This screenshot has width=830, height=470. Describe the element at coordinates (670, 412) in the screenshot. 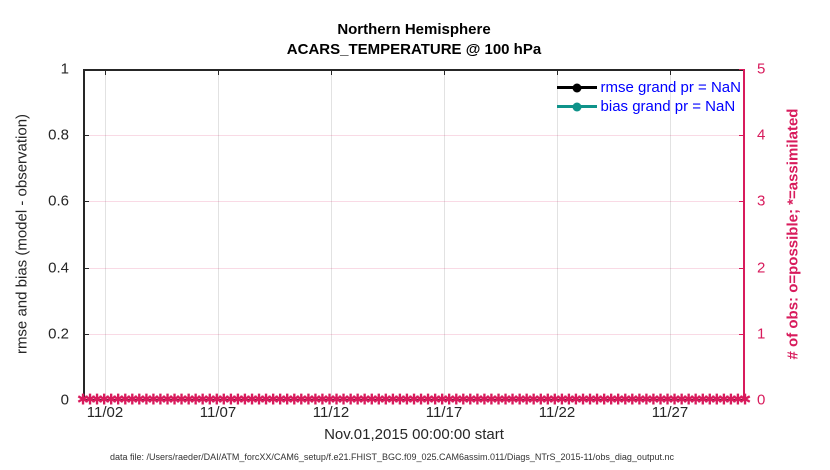

I see `x-tick-label: 11/27` at that location.